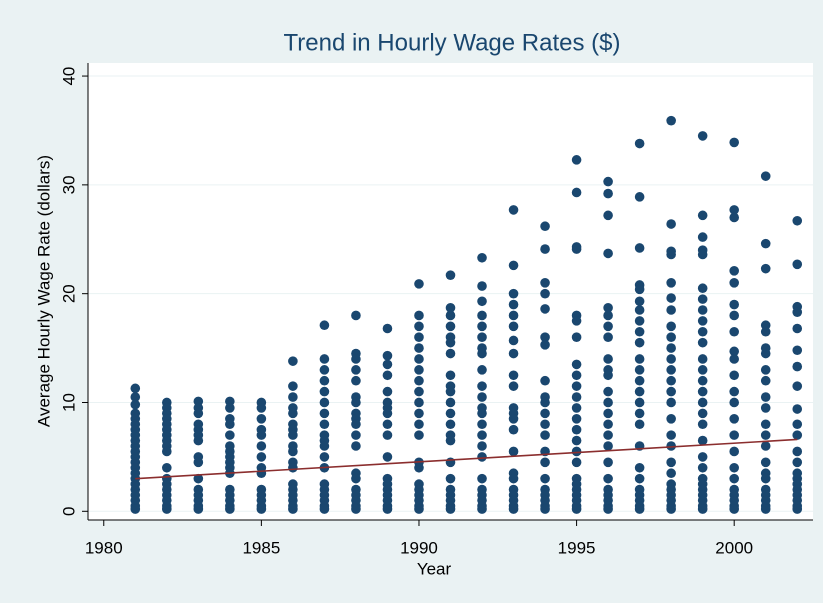  Describe the element at coordinates (734, 547) in the screenshot. I see `x-tick-label: 2000` at that location.